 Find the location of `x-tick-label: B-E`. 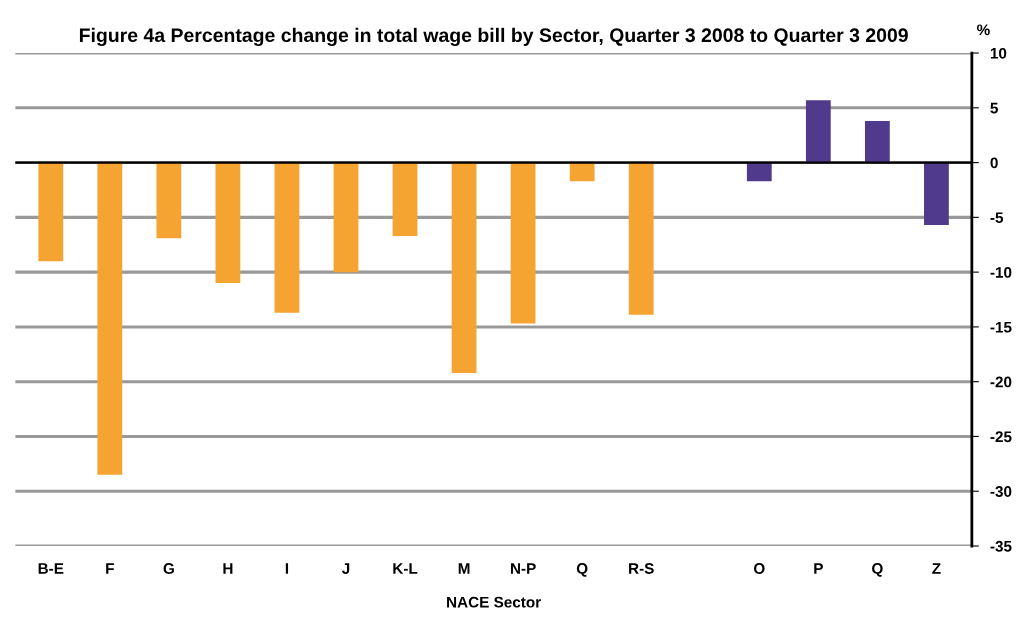

x-tick-label: B-E is located at coordinates (51, 568).